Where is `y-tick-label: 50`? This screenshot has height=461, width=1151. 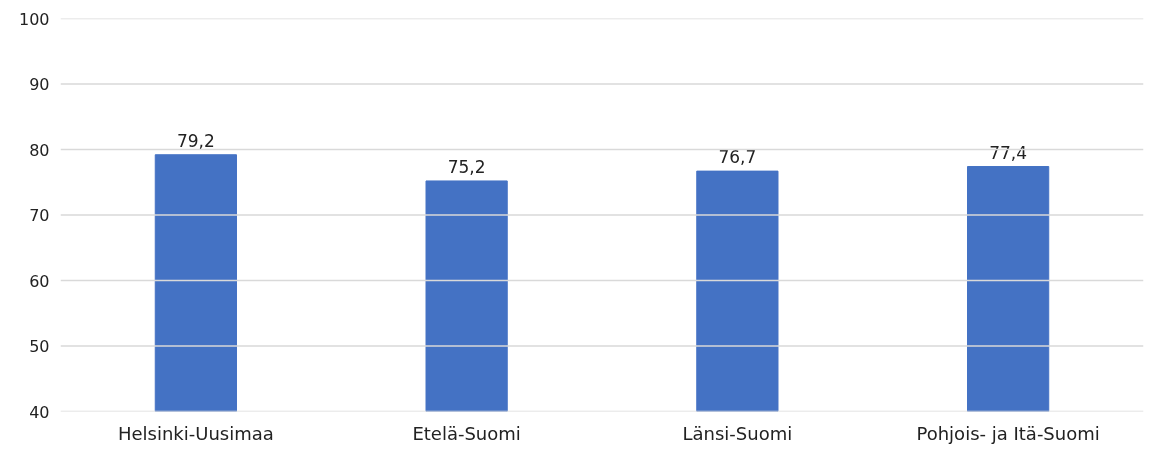 y-tick-label: 50 is located at coordinates (39, 346).